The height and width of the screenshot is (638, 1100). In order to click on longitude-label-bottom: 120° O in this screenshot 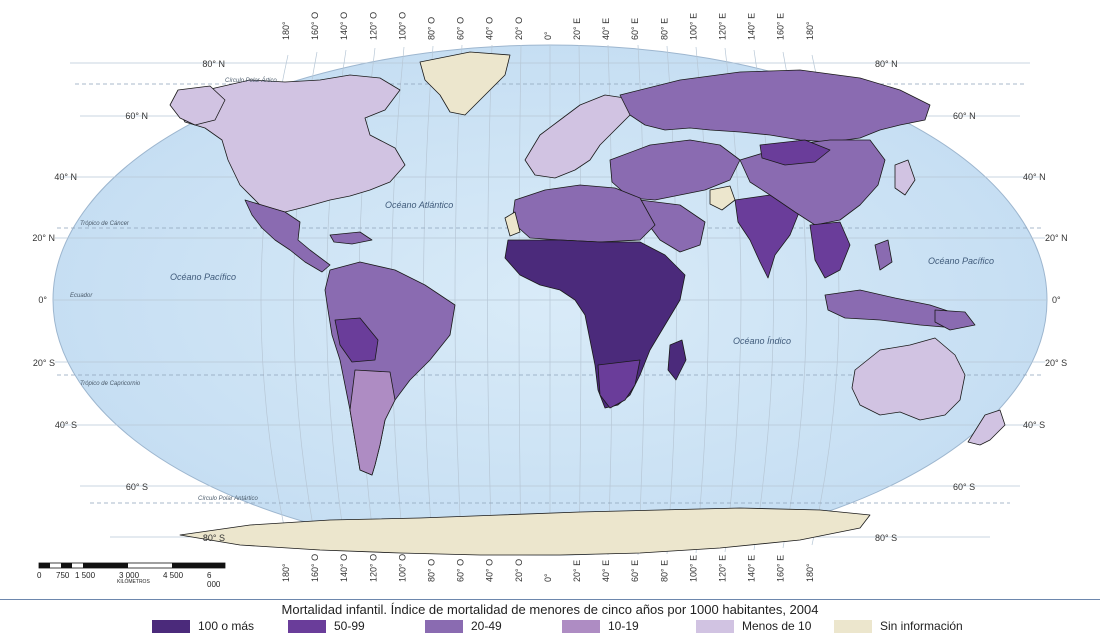, I will do `click(373, 568)`.